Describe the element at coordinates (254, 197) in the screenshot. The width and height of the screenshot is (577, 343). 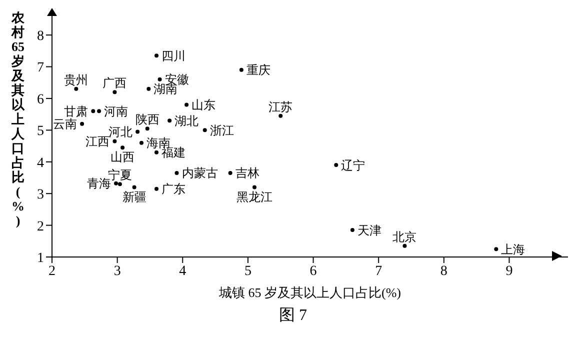
I see `annotation: 黑龙江` at that location.